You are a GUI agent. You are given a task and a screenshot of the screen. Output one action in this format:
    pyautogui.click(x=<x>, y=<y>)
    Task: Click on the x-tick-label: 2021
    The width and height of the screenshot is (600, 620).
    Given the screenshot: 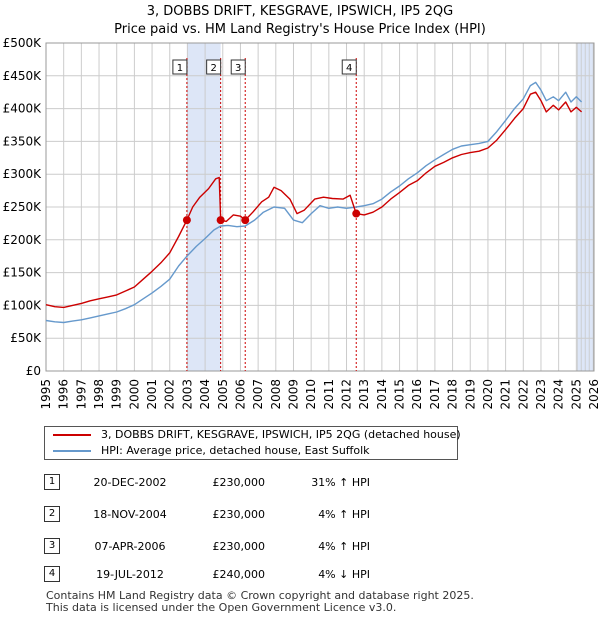 What is the action you would take?
    pyautogui.click(x=506, y=394)
    